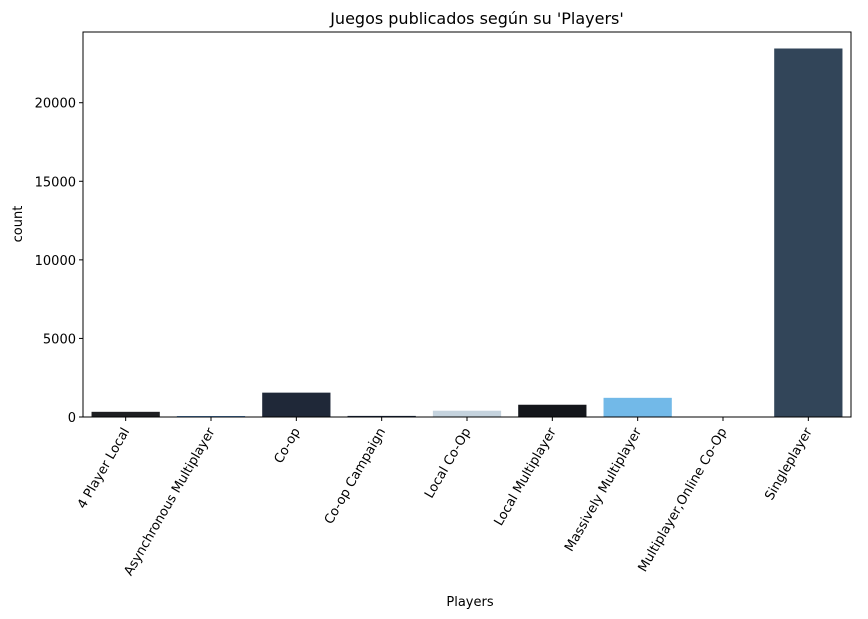  Describe the element at coordinates (603, 489) in the screenshot. I see `x-tick-label: Massively Multiplayer` at that location.